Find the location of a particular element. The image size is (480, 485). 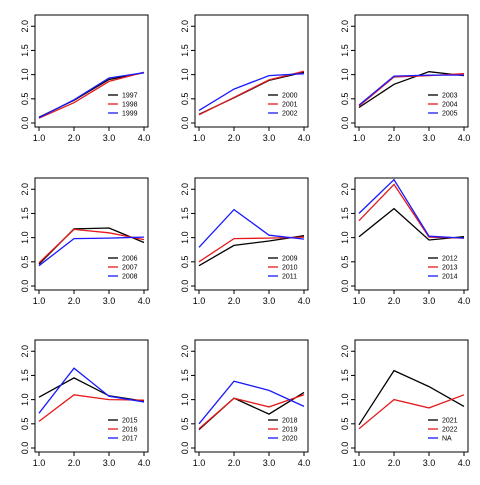

legend-label: 2017 is located at coordinates (130, 439).